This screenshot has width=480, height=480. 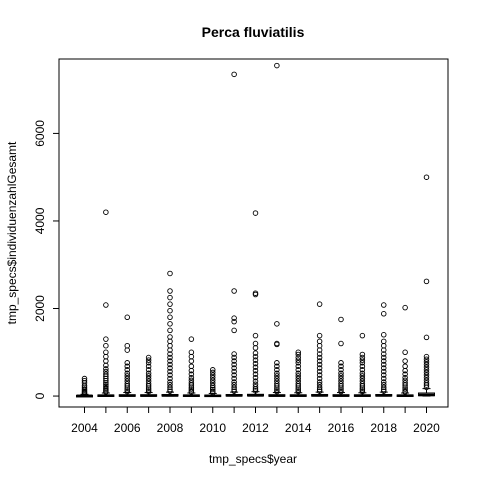 What do you see at coordinates (426, 428) in the screenshot?
I see `x-tick-label: 2020` at bounding box center [426, 428].